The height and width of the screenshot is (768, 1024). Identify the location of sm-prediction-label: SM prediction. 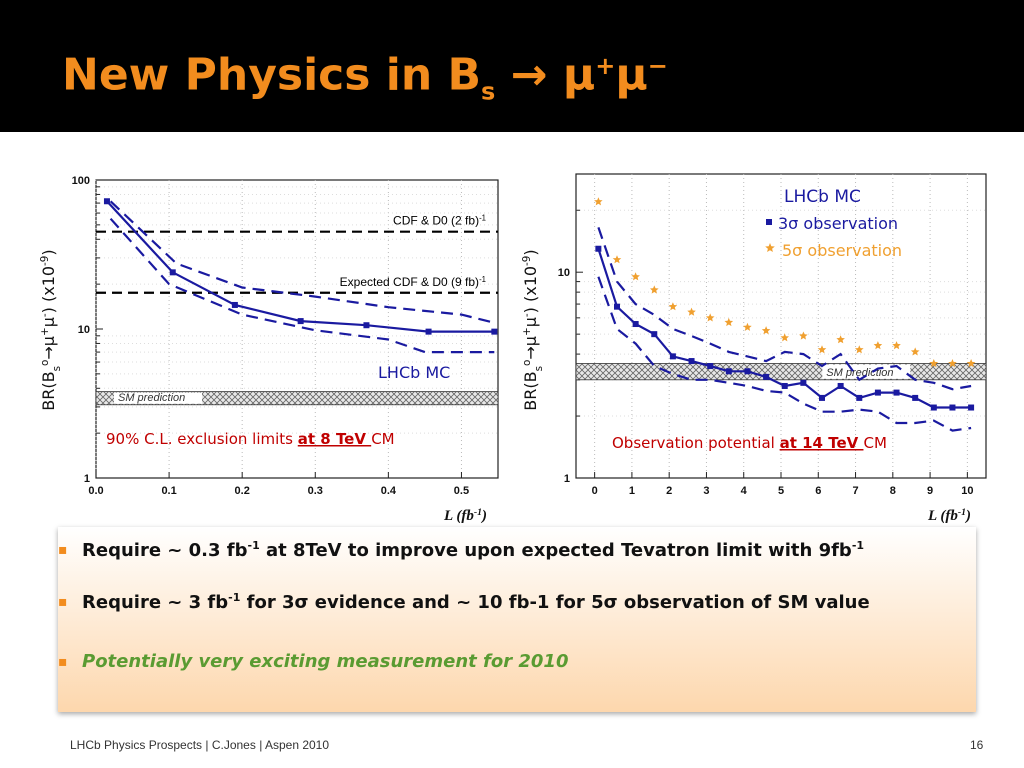
(151, 398).